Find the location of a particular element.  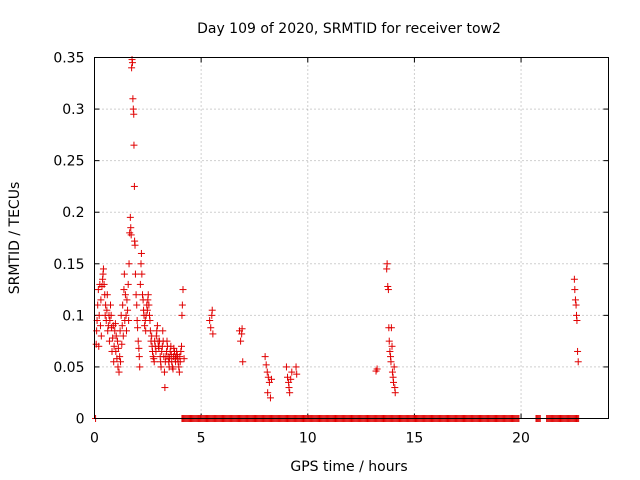

y-tick-label: 0.1 is located at coordinates (73, 316).